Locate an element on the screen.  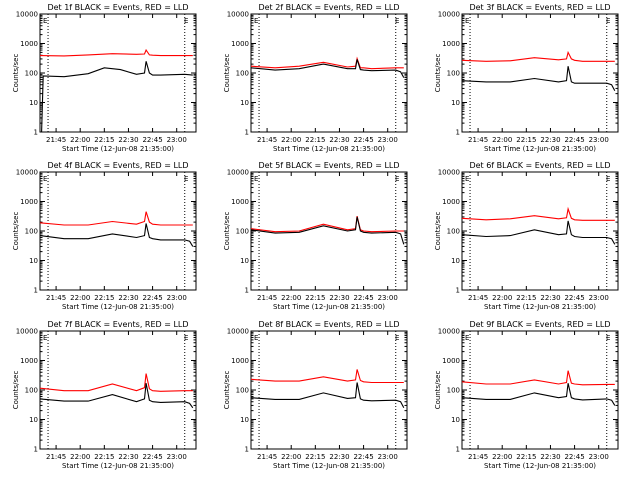
chart-title: Det 8f BLACK = Events, RED = LLD is located at coordinates (328, 324).